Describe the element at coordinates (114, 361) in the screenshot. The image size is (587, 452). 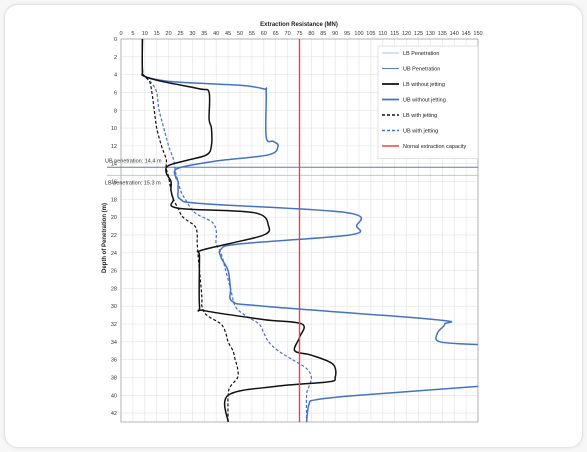
I see `y-tick-label: 36` at that location.